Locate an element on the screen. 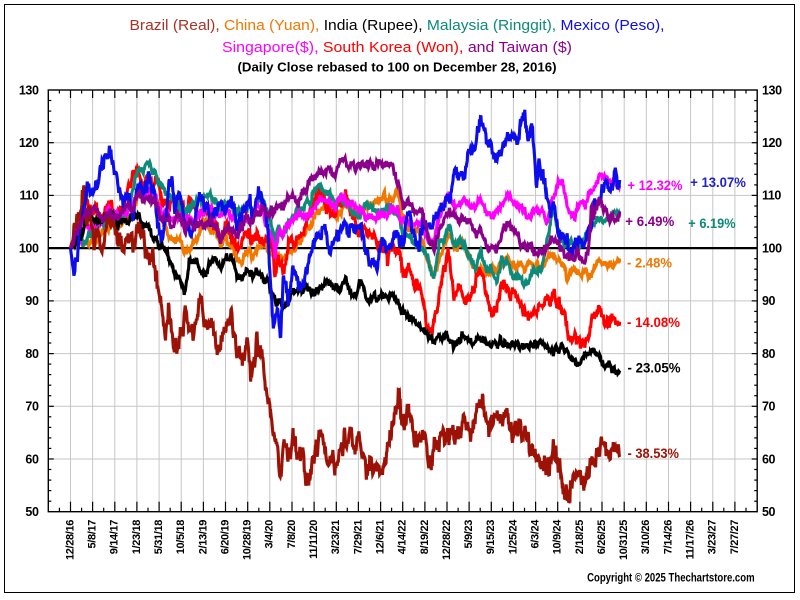 This screenshot has height=600, width=800. svg-text: 6/26/25 is located at coordinates (602, 537).